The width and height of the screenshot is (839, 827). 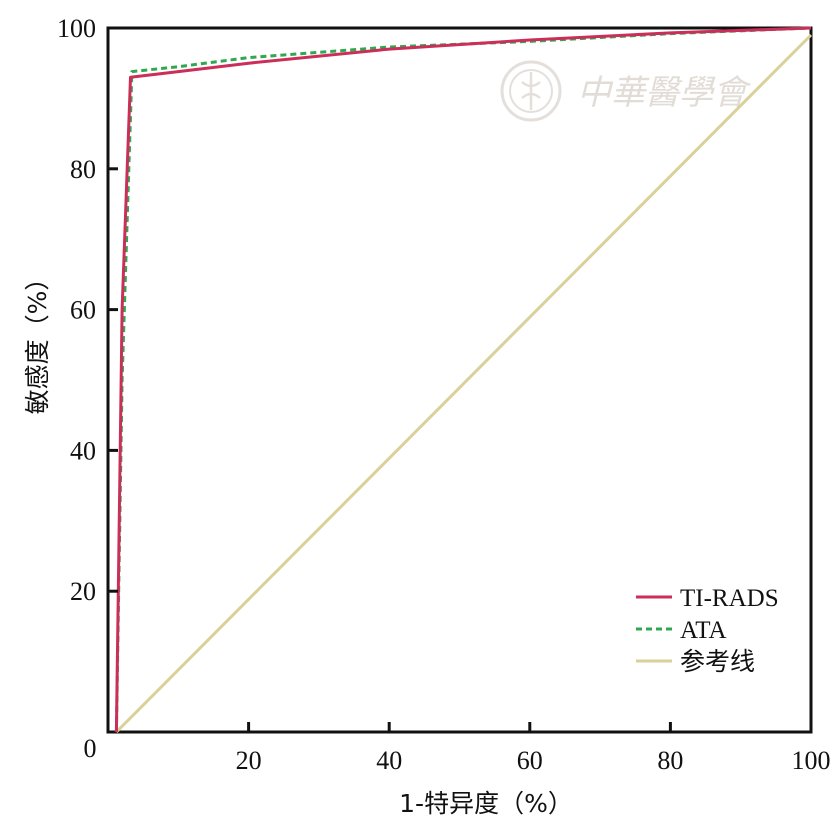 What do you see at coordinates (37, 340) in the screenshot?
I see `y-axis-title: 敏感度（%）` at bounding box center [37, 340].